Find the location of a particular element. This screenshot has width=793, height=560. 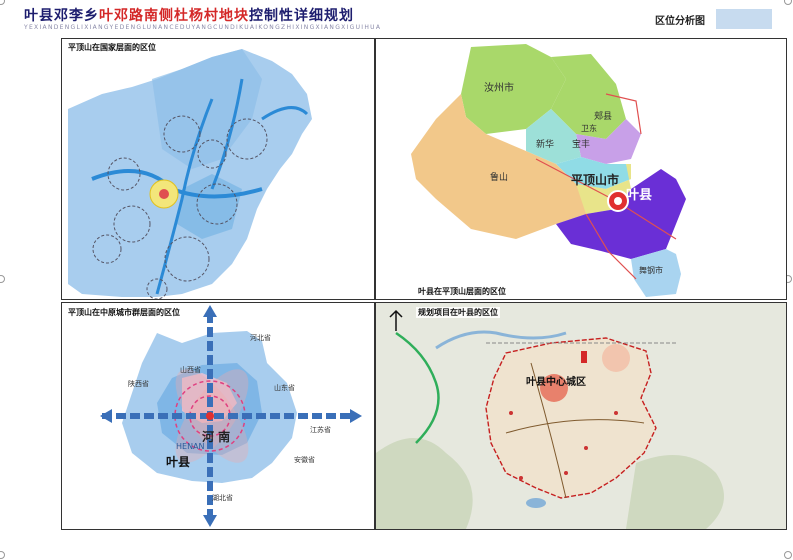

label-baofeng: 宝丰 is located at coordinates (581, 145).